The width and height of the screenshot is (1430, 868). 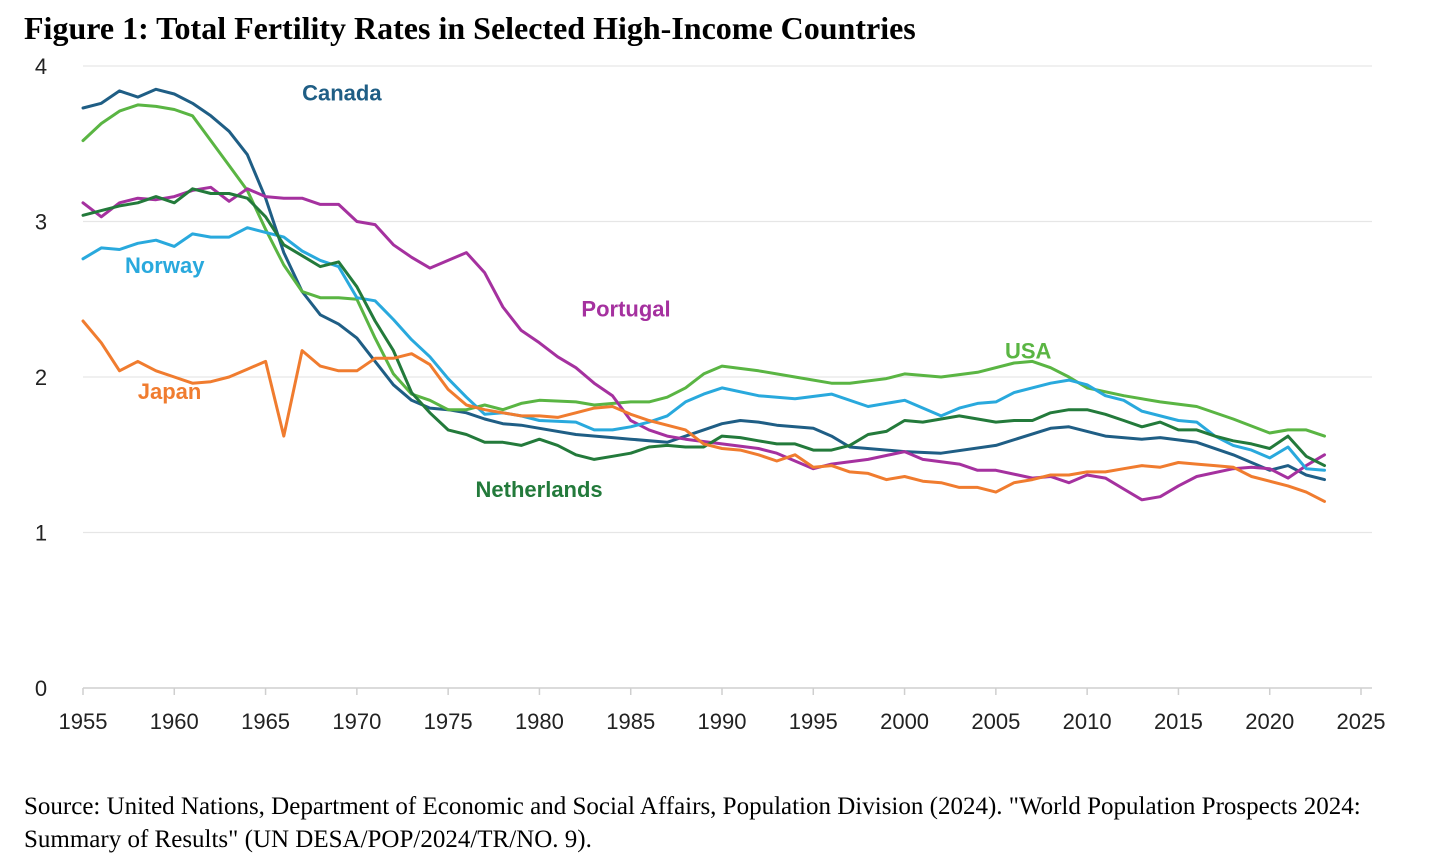 What do you see at coordinates (448, 721) in the screenshot?
I see `x-tick-label: 1975` at bounding box center [448, 721].